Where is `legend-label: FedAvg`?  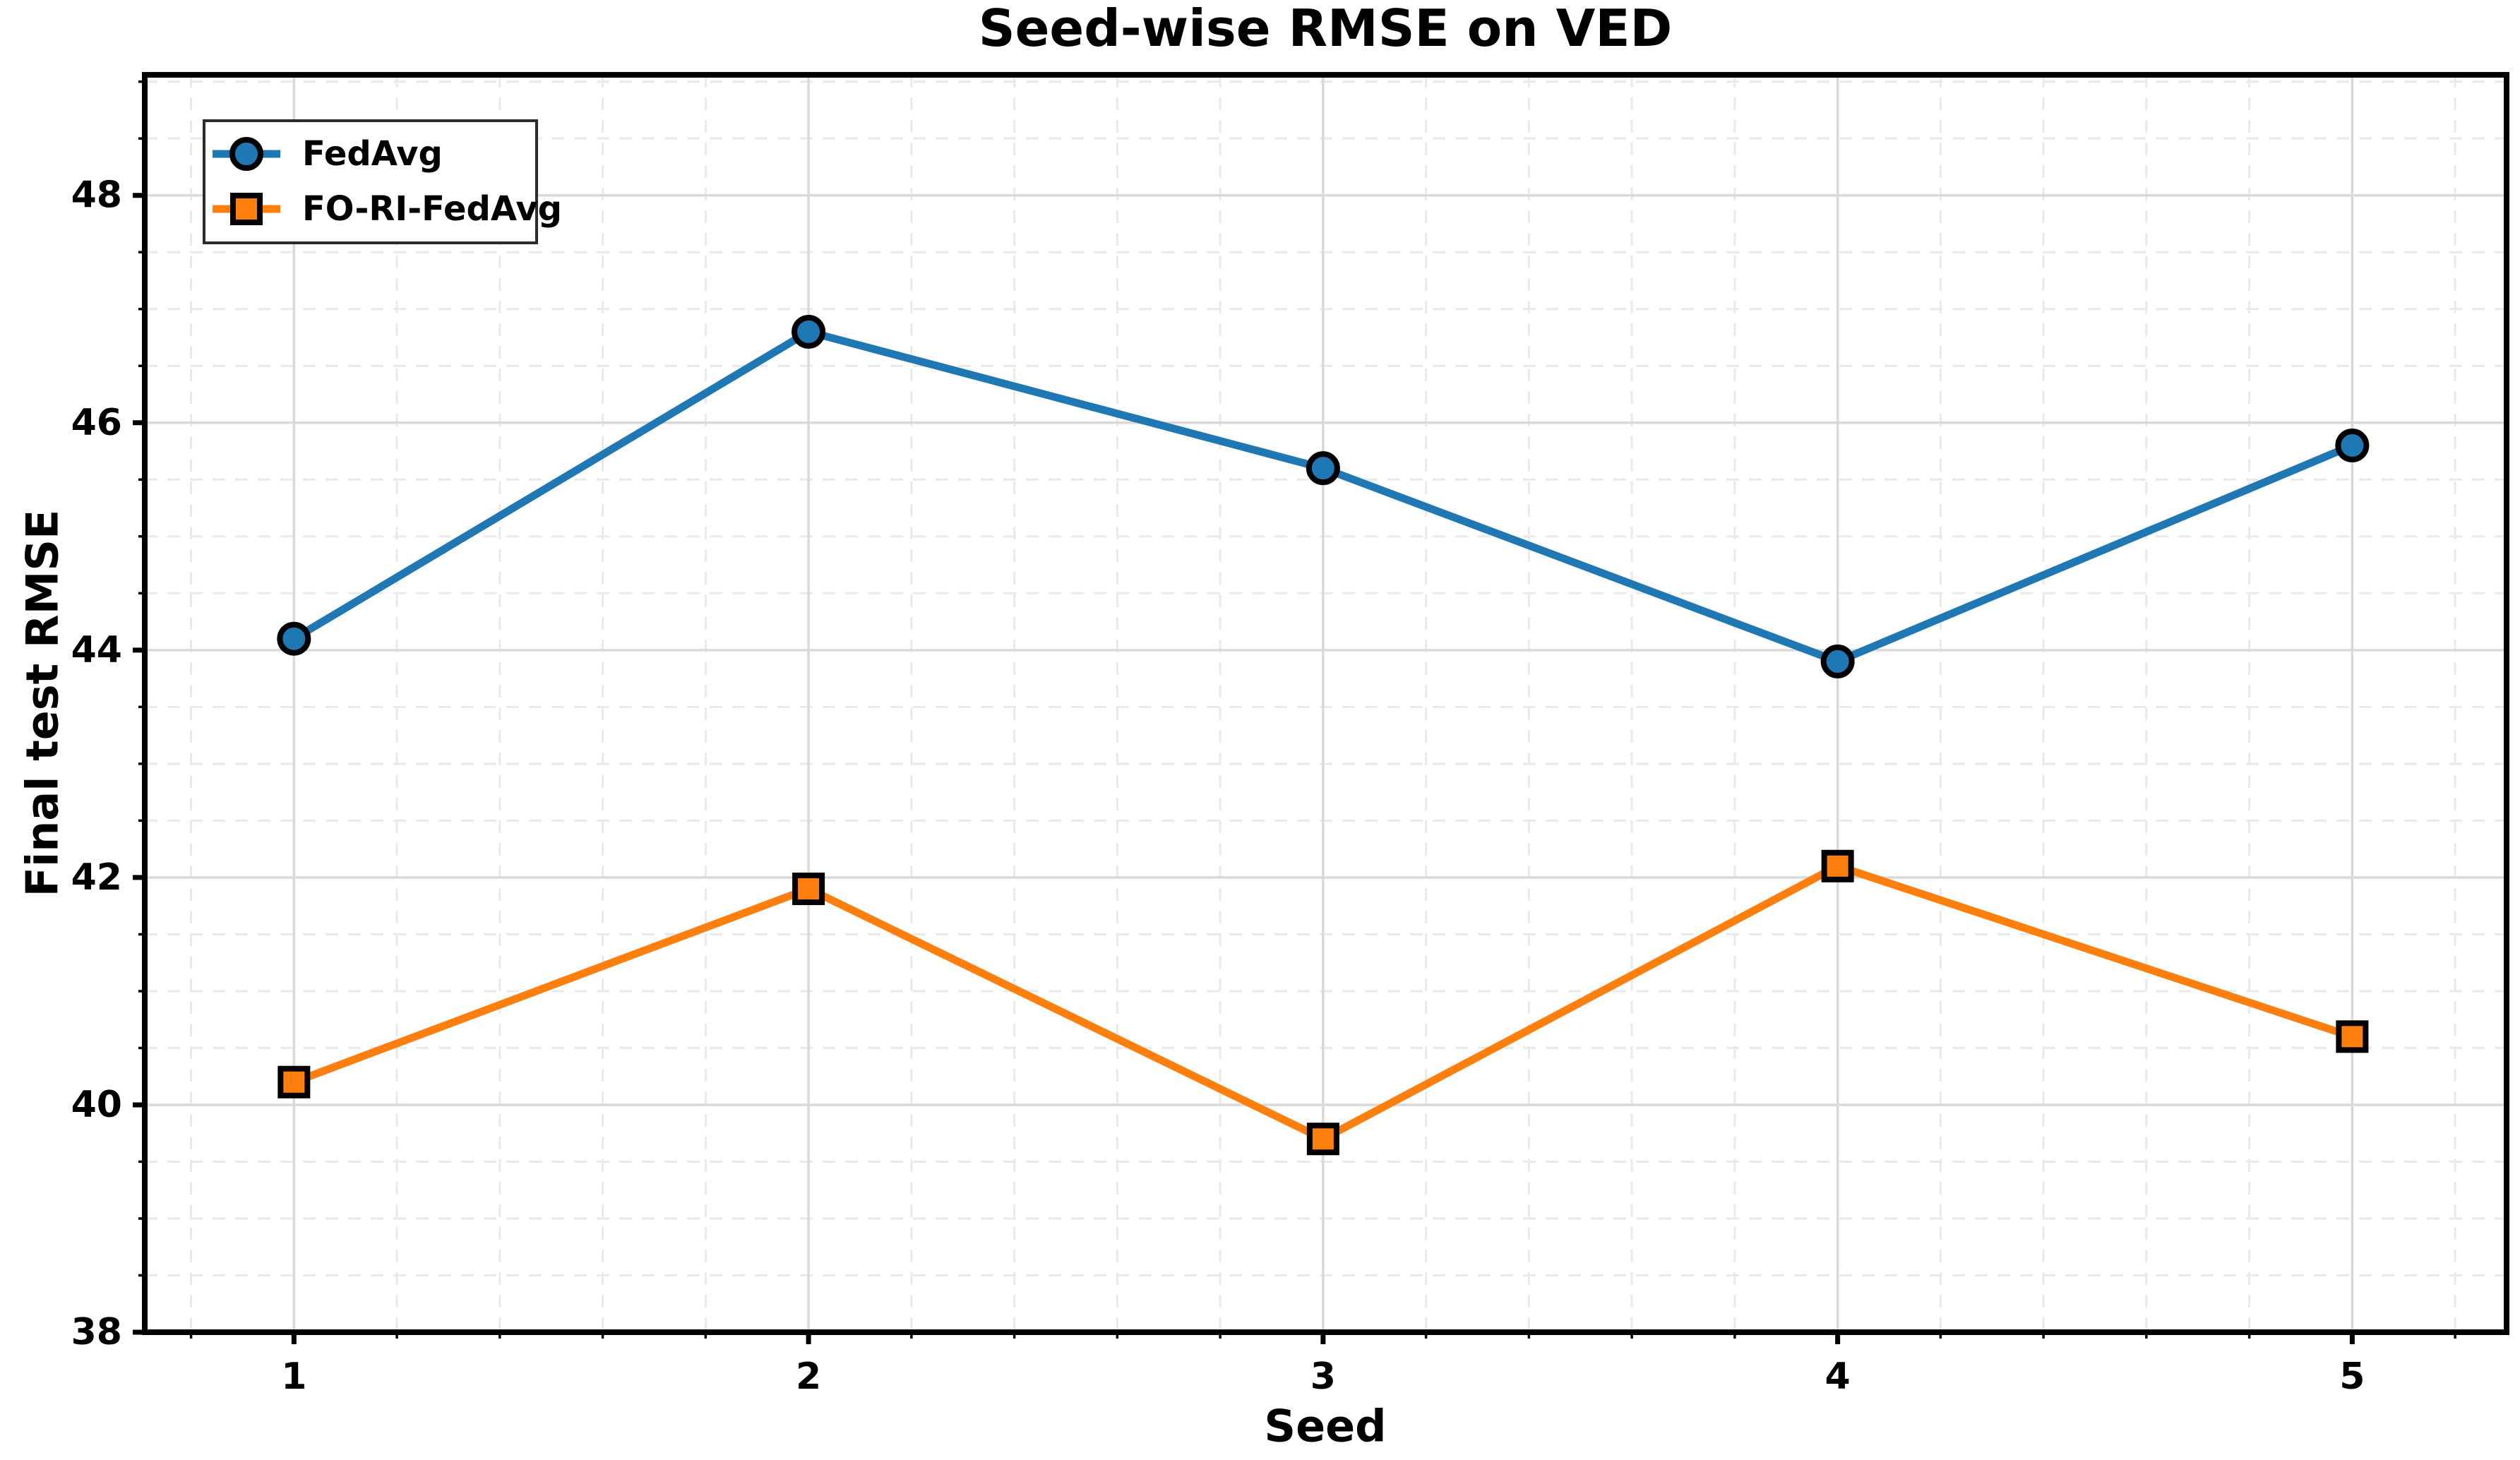
legend-label: FedAvg is located at coordinates (373, 154).